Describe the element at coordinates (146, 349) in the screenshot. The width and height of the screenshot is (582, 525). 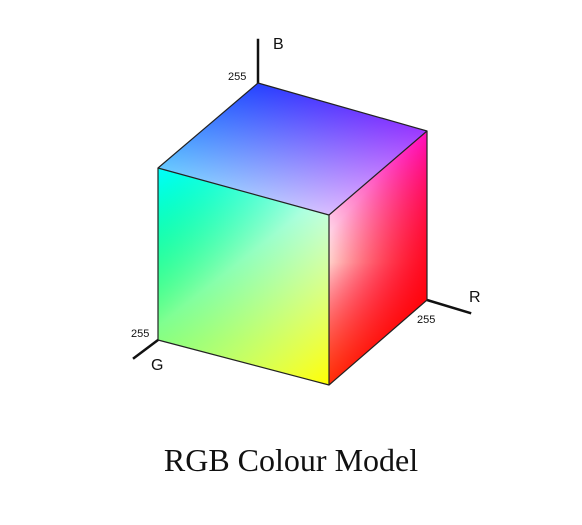
I see `g-axis-line` at that location.